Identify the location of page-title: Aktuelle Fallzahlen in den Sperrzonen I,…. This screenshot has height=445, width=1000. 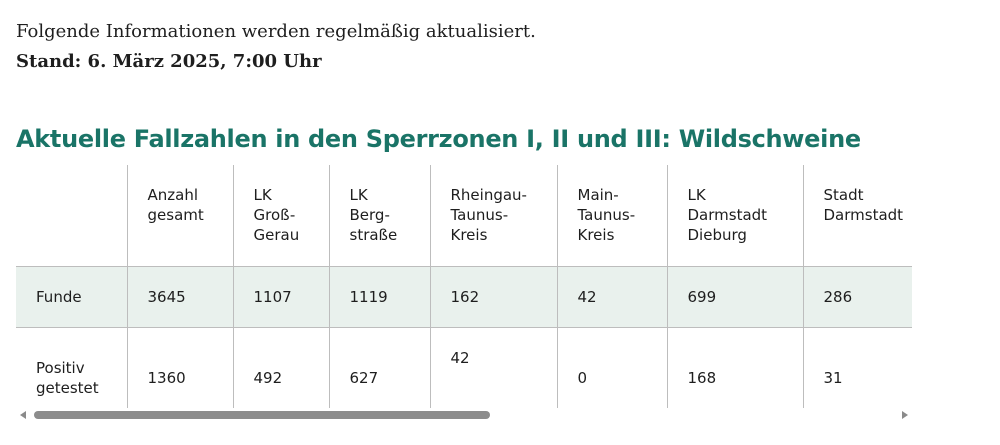
(438, 139).